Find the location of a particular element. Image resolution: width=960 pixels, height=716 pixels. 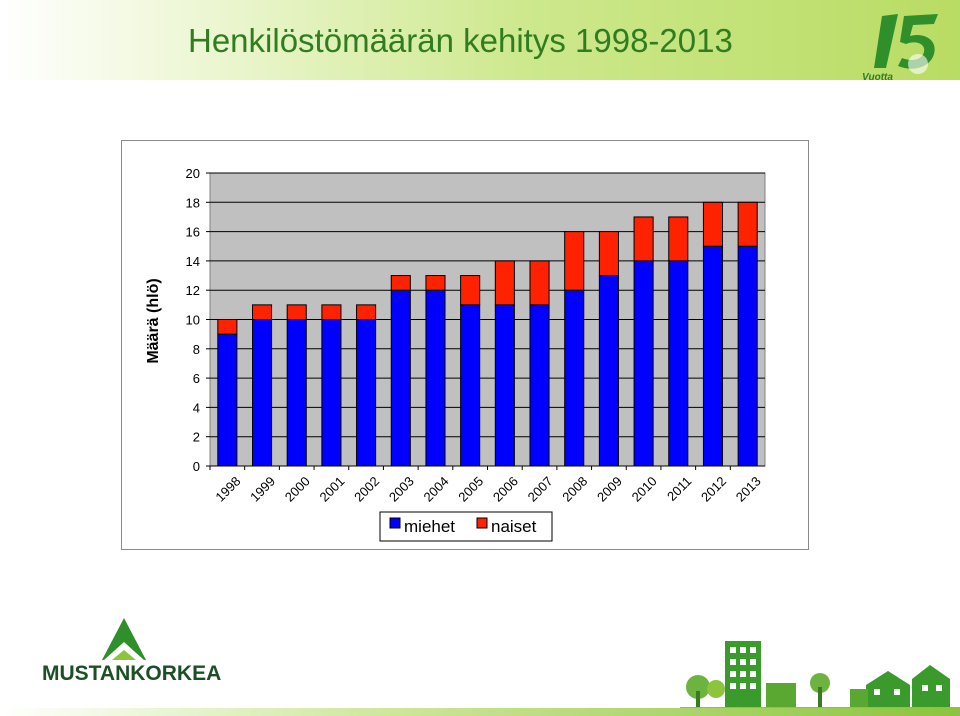

bar-naiset-2002 is located at coordinates (366, 312).